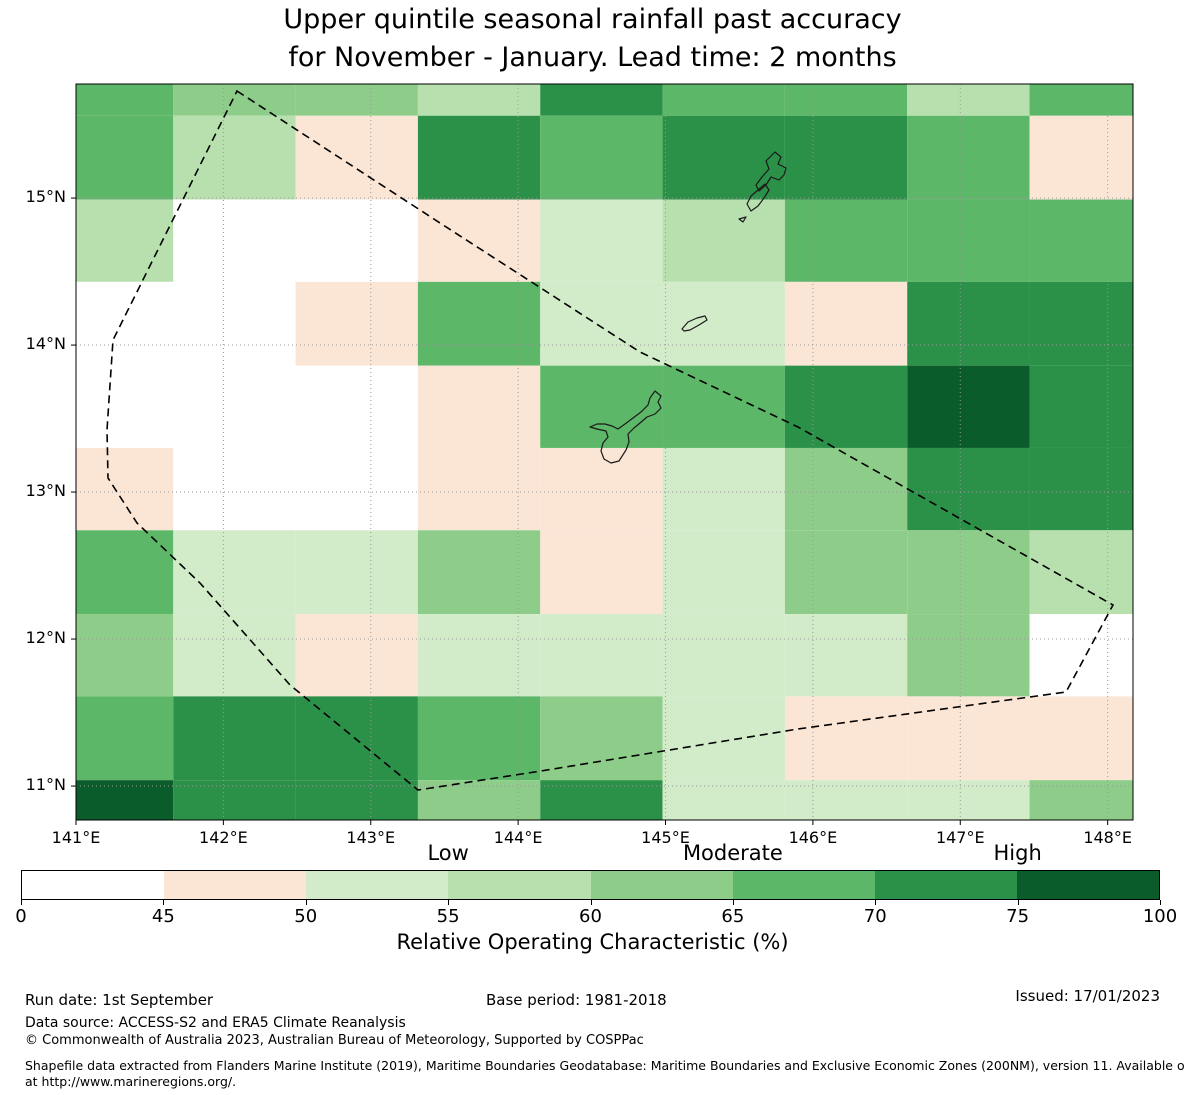 Image resolution: width=1185 pixels, height=1095 pixels. What do you see at coordinates (131, 1081) in the screenshot?
I see `shapefile-attribution-line2: at http://www.marineregions.org/.` at bounding box center [131, 1081].